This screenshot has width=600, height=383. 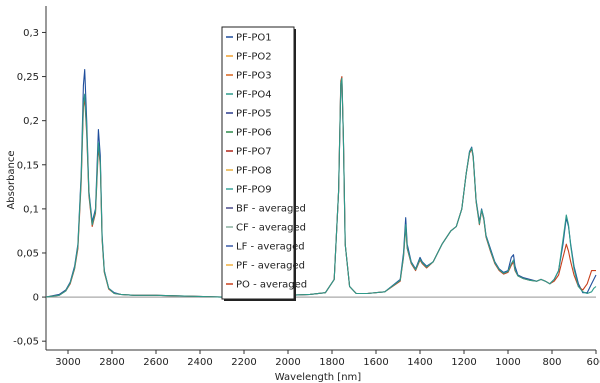 What do you see at coordinates (243, 362) in the screenshot?
I see `x-tick-label: 2200` at bounding box center [243, 362].